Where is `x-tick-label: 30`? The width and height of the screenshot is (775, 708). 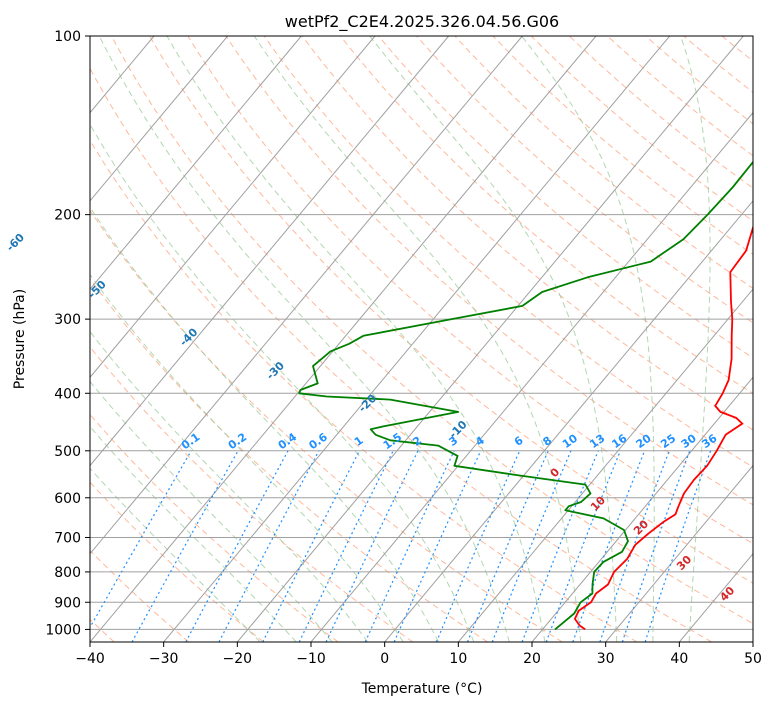
x-tick-label: 30 is located at coordinates (606, 659).